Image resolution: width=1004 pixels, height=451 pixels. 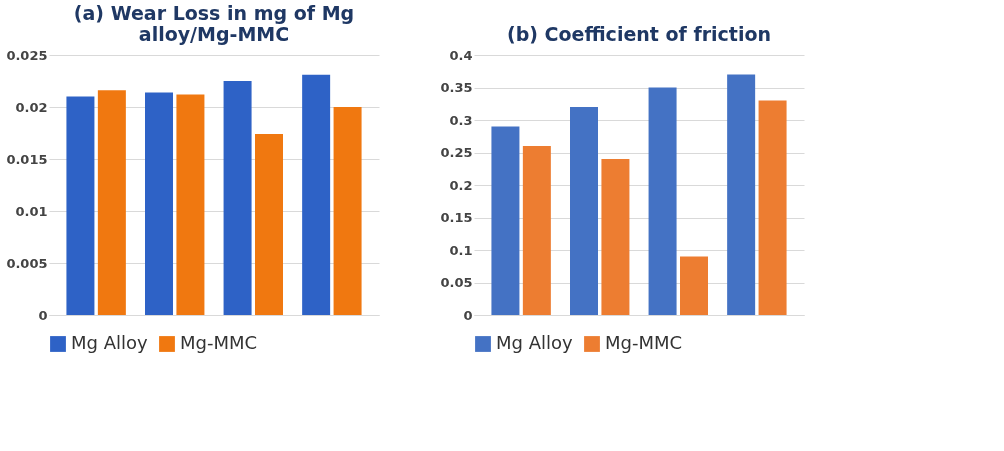 What do you see at coordinates (461, 120) in the screenshot?
I see `y-tick-label: 0.3` at bounding box center [461, 120].